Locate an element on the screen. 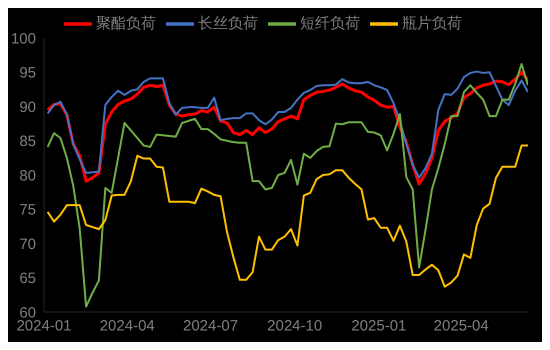 The width and height of the screenshot is (550, 350). legend-label: 长丝负荷 is located at coordinates (228, 23).